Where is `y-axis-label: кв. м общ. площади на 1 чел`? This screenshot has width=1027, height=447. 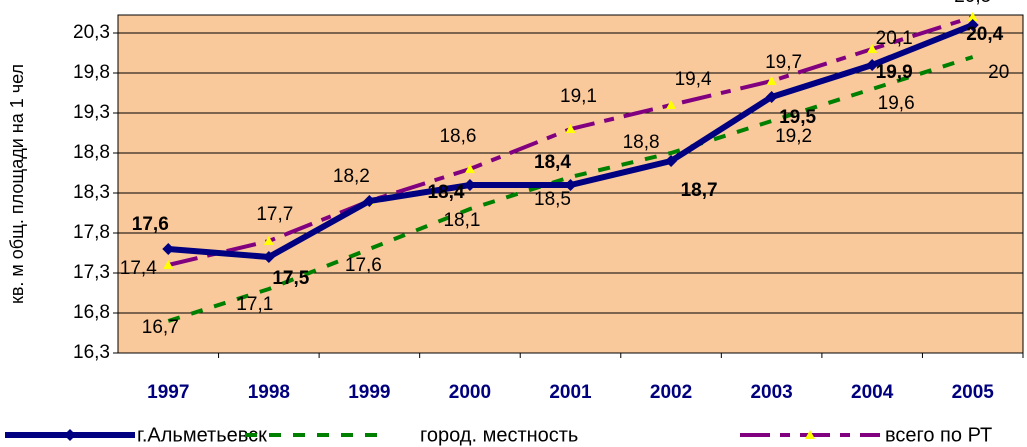
y-axis-label: кв. м общ. площади на 1 чел is located at coordinates (17, 184).